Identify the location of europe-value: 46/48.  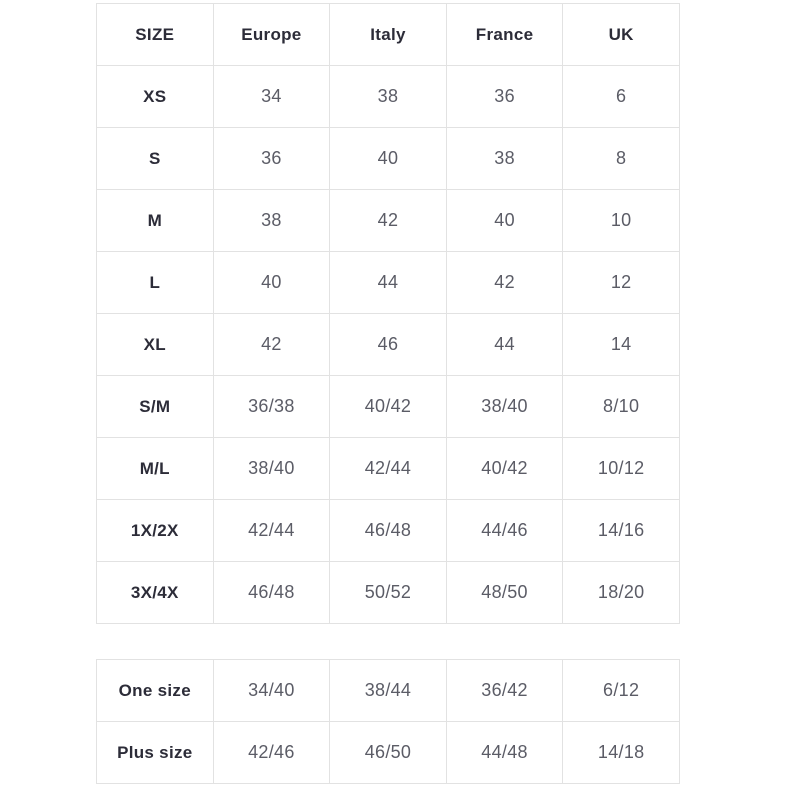
(271, 592).